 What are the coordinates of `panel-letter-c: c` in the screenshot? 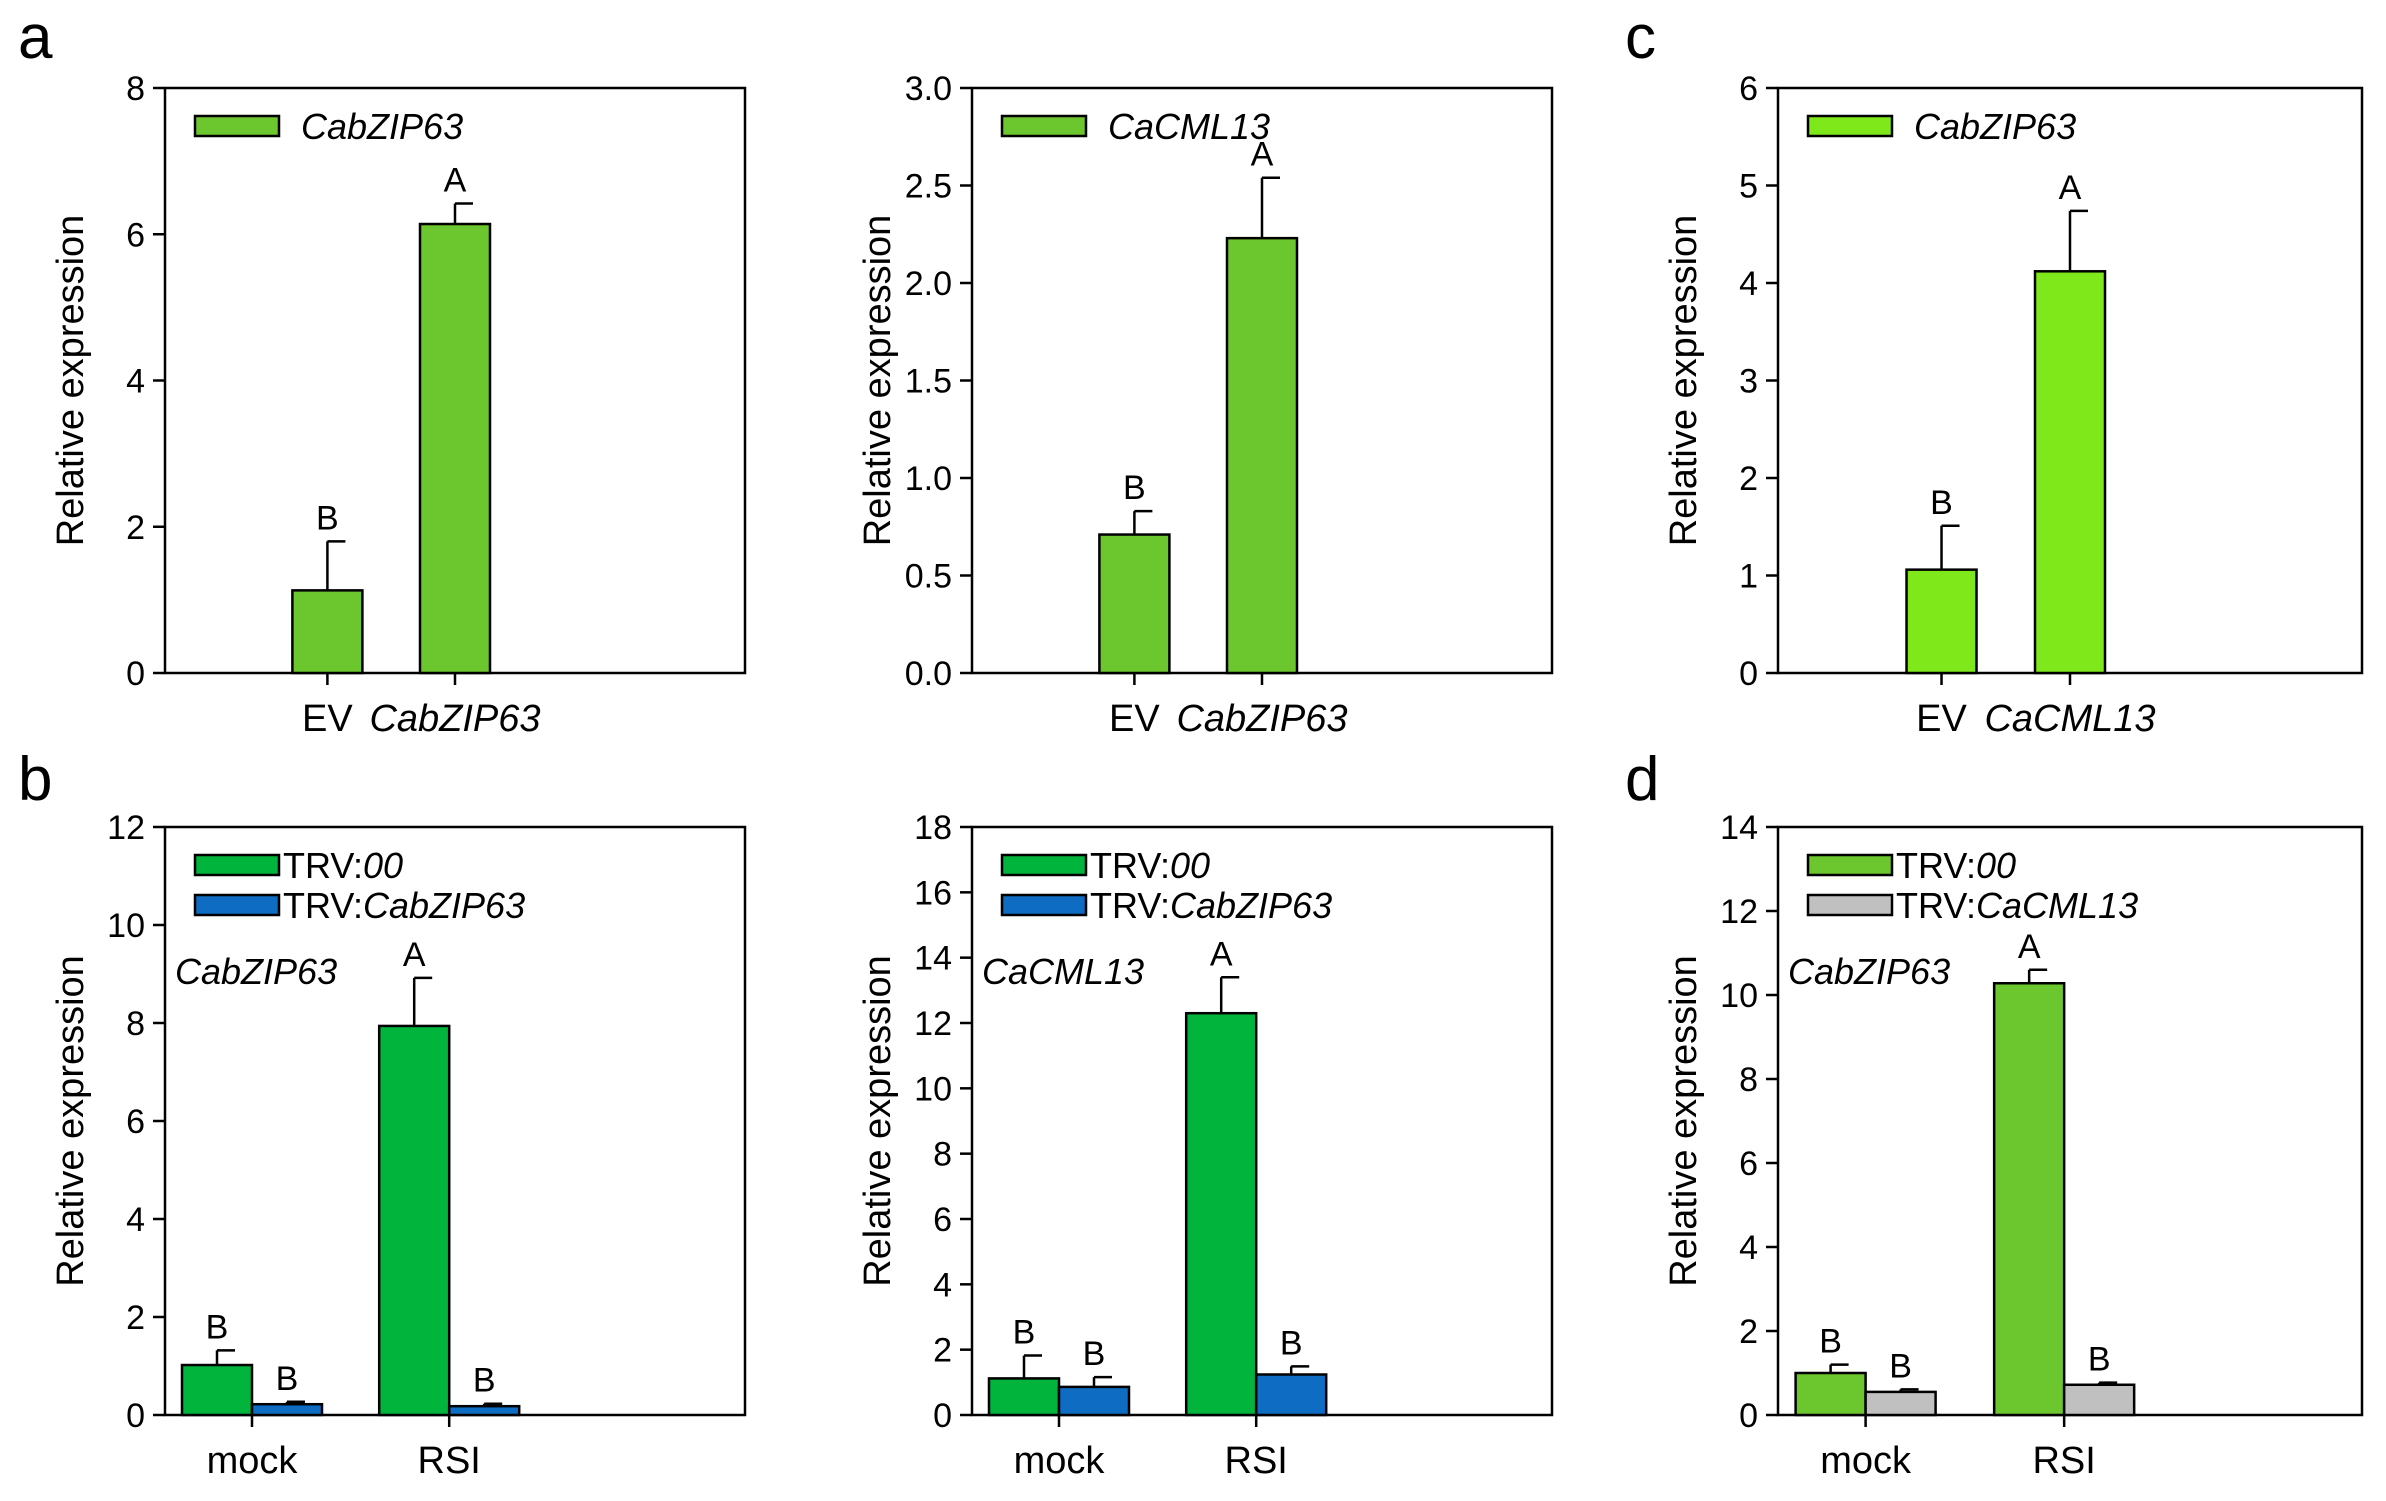 It's located at (1640, 37).